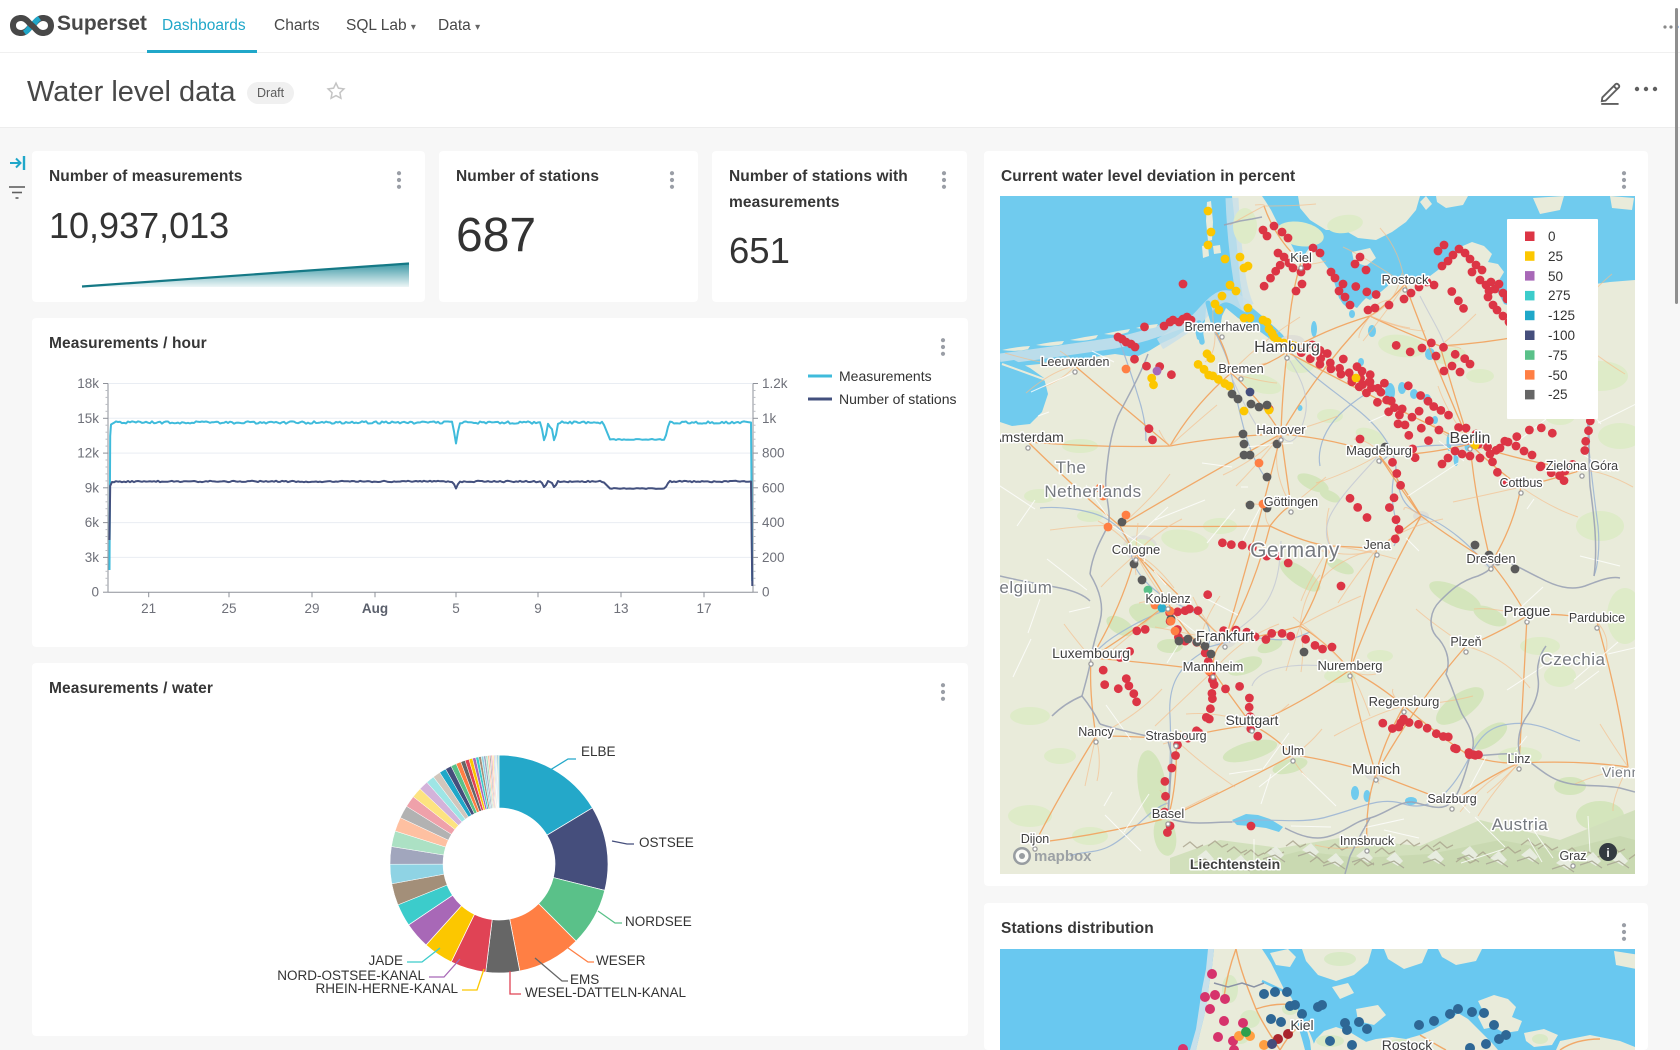 The image size is (1680, 1050). Describe the element at coordinates (386, 988) in the screenshot. I see `svg-text: RHEIN-HERNE-KANAL` at that location.